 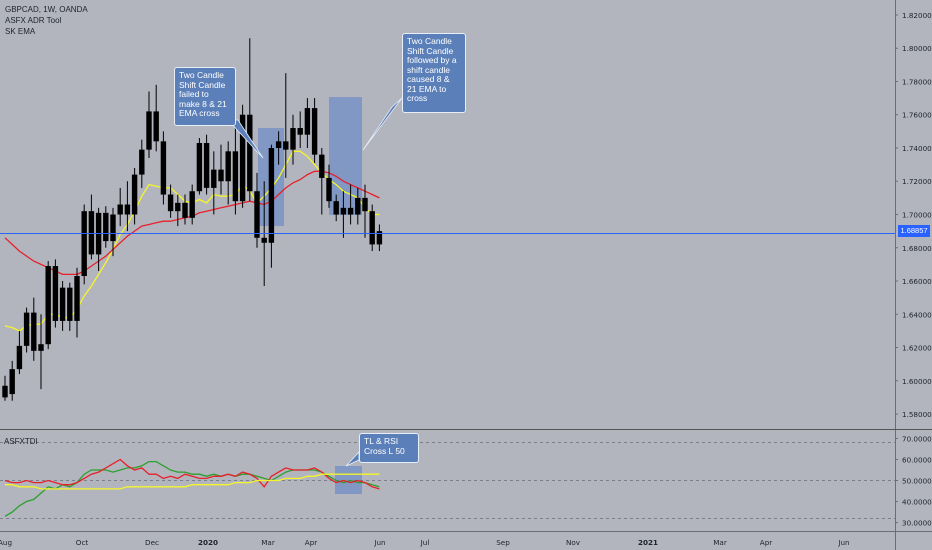 I want to click on callout-tl-rsi-cross: TL & RSI Cross L 50, so click(x=389, y=448).